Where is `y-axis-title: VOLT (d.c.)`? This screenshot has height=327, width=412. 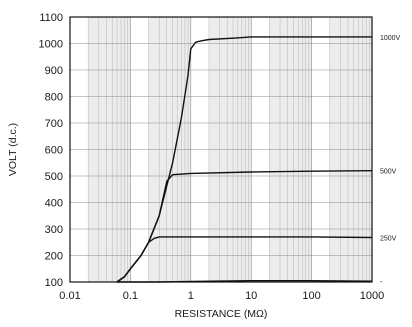
y-axis-title: VOLT (d.c.) is located at coordinates (13, 149).